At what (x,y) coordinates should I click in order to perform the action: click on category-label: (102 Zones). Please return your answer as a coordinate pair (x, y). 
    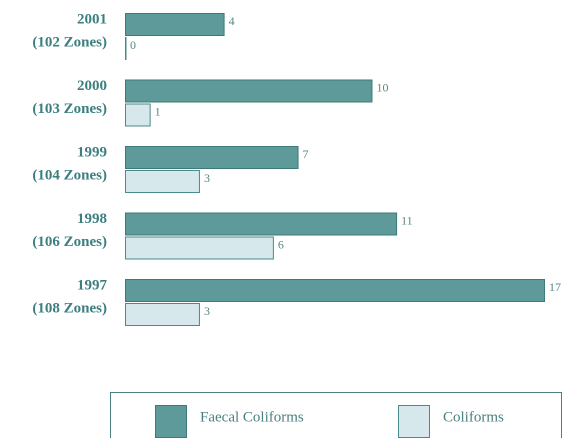
    Looking at the image, I should click on (69, 42).